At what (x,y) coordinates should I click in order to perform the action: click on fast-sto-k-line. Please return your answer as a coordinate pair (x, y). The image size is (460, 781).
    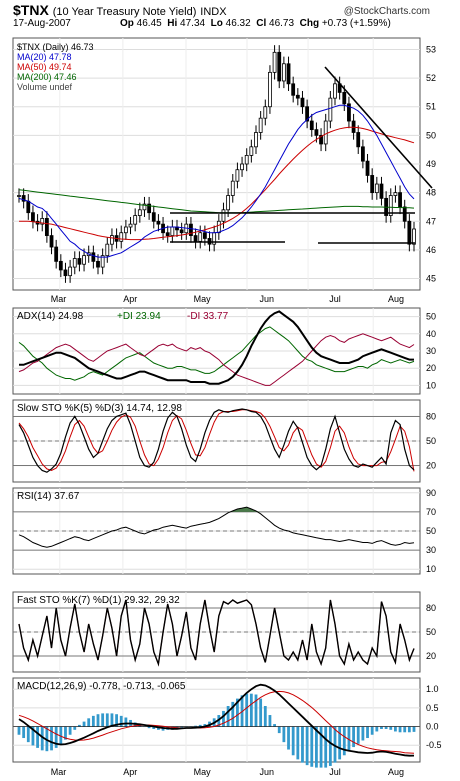
    Looking at the image, I should click on (216, 633).